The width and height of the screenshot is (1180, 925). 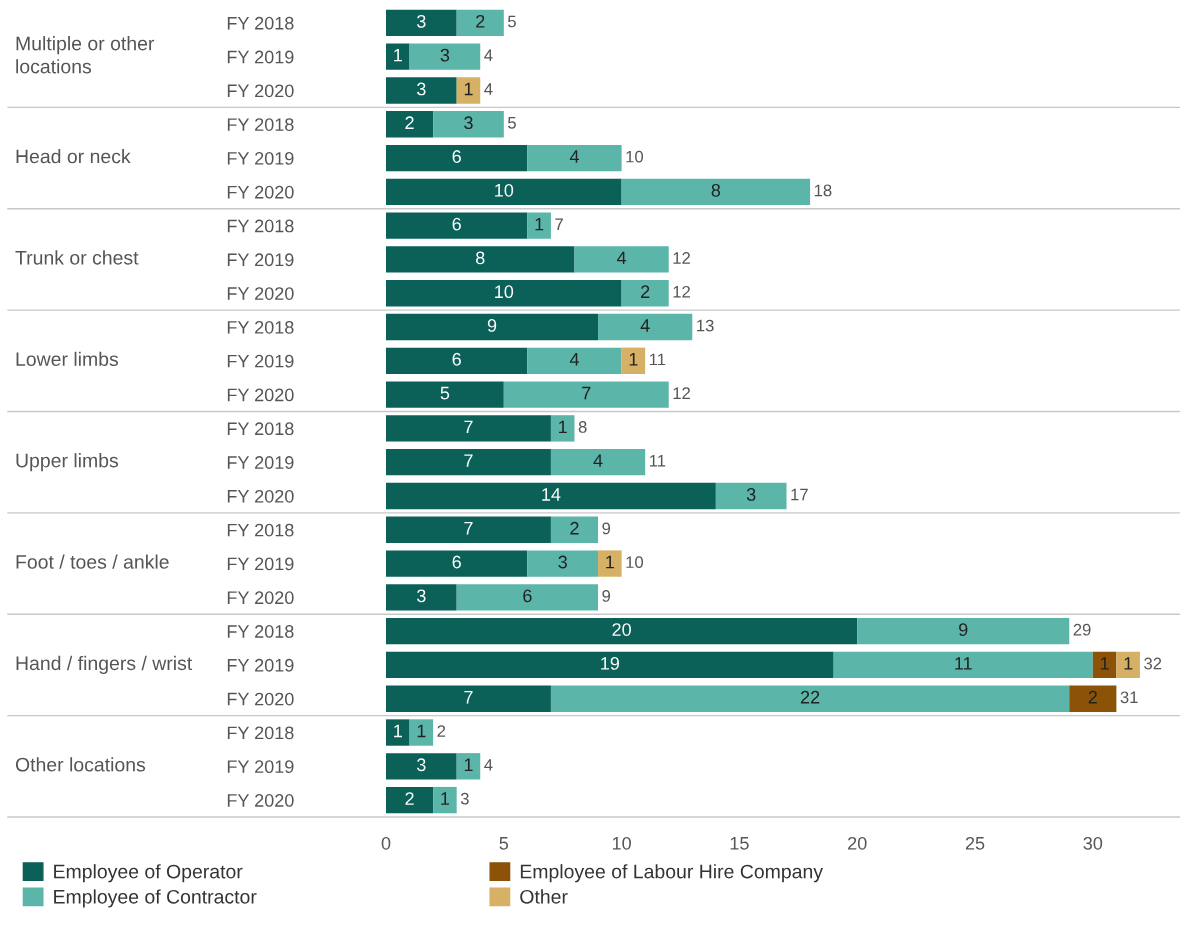 I want to click on data-label: 11, so click(x=963, y=663).